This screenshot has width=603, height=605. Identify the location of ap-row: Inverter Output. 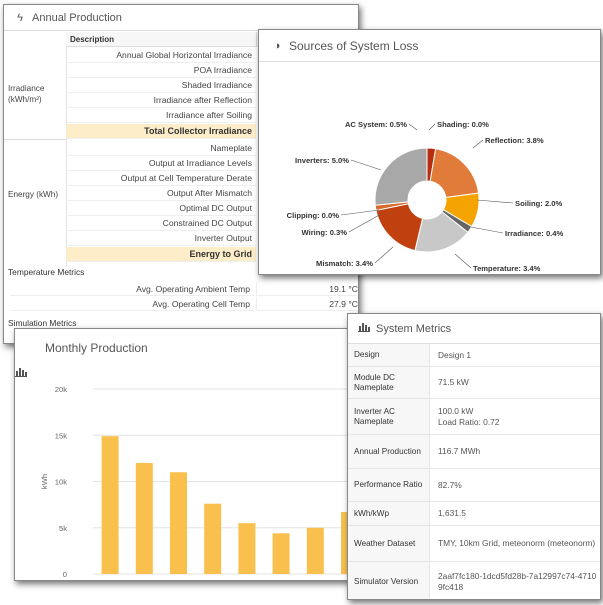
(161, 238).